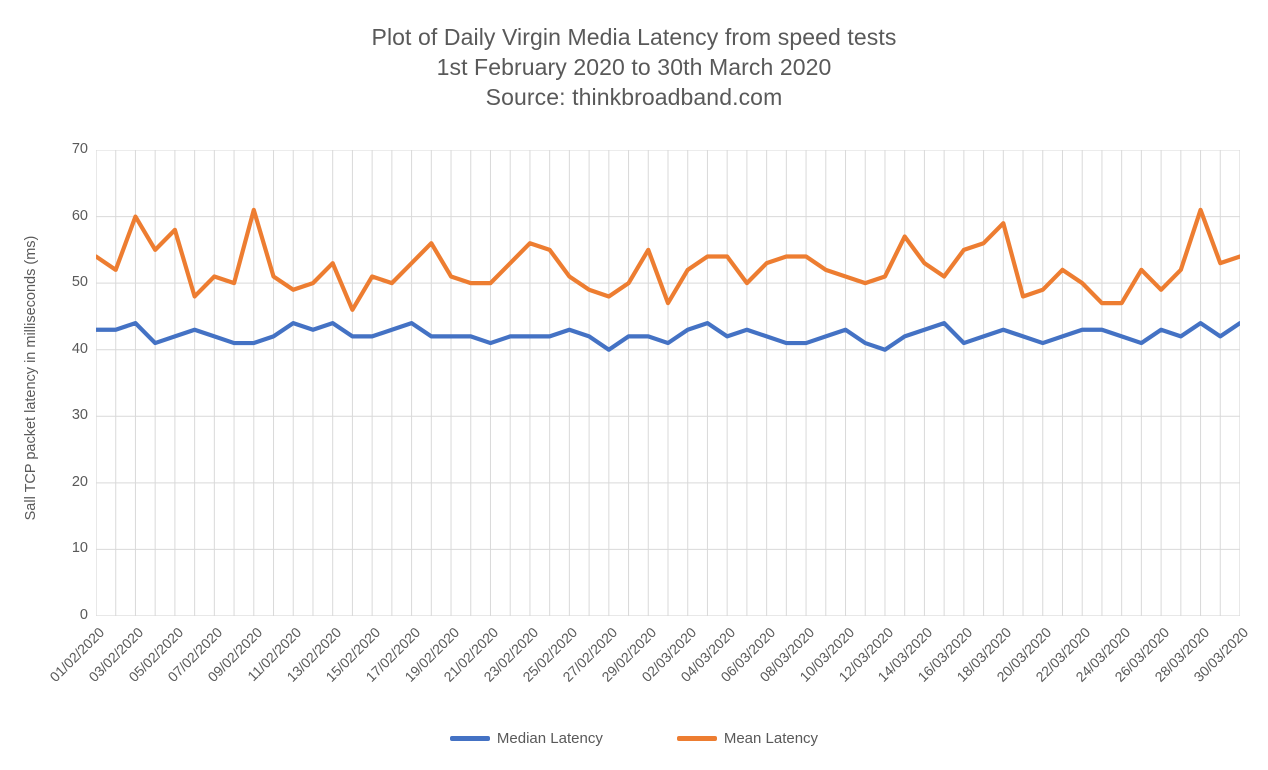  Describe the element at coordinates (79, 215) in the screenshot. I see `y-axis-tick-60: 60` at that location.